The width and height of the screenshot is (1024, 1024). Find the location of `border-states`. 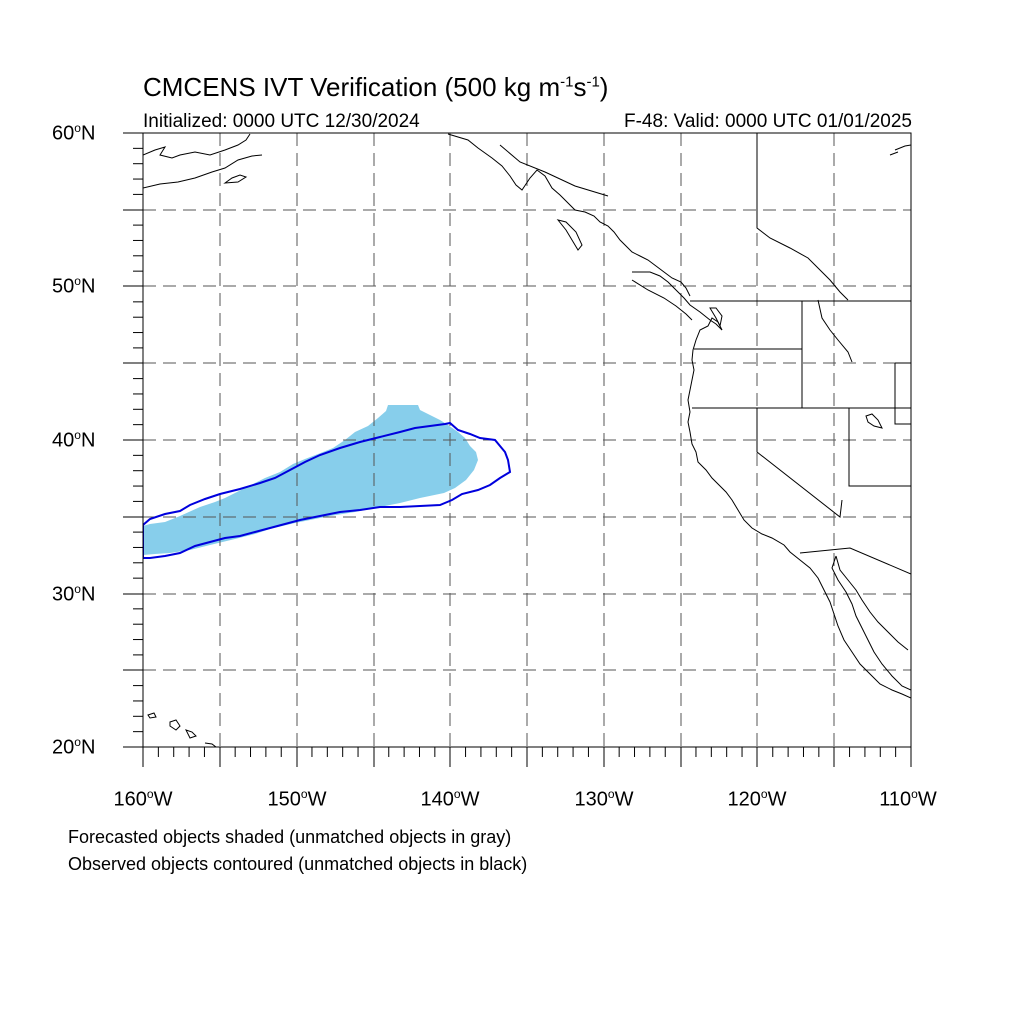

border-states is located at coordinates (801, 438).